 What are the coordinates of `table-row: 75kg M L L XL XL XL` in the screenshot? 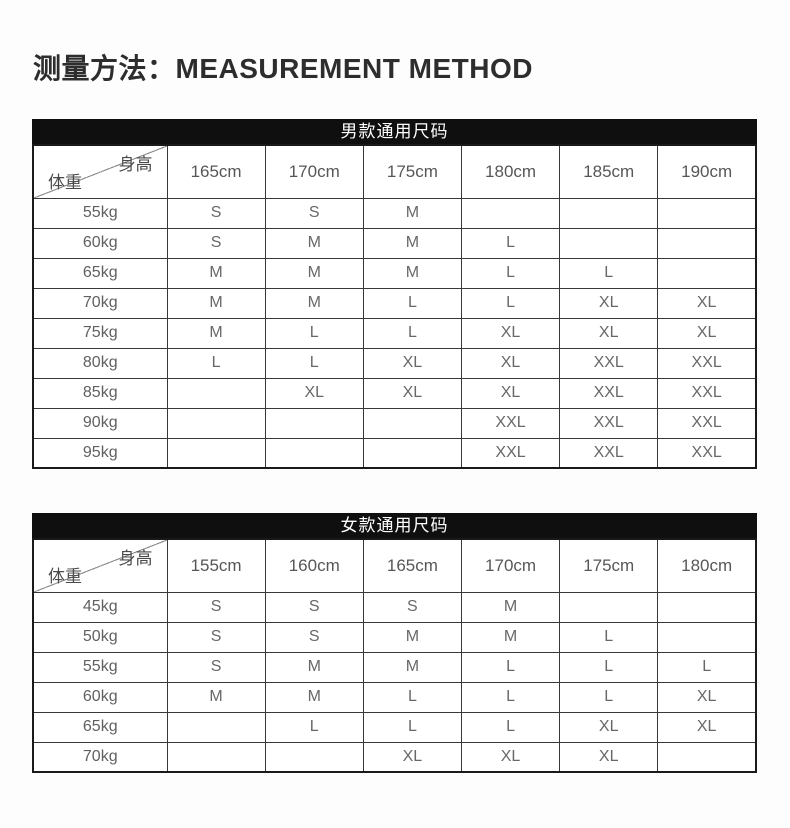 It's located at (394, 333).